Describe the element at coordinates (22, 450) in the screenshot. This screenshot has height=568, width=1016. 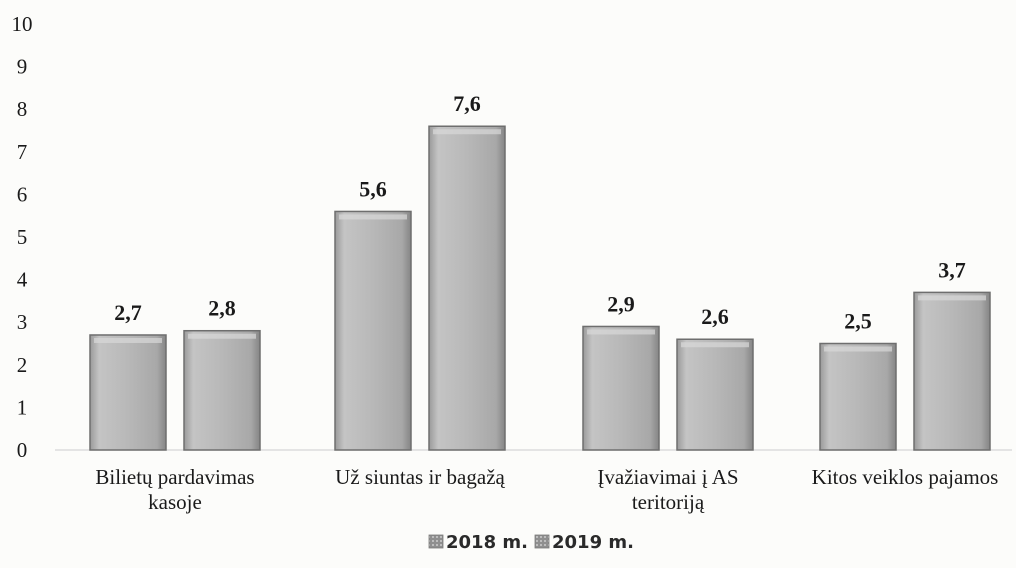
I see `y-tick-label: 0` at that location.